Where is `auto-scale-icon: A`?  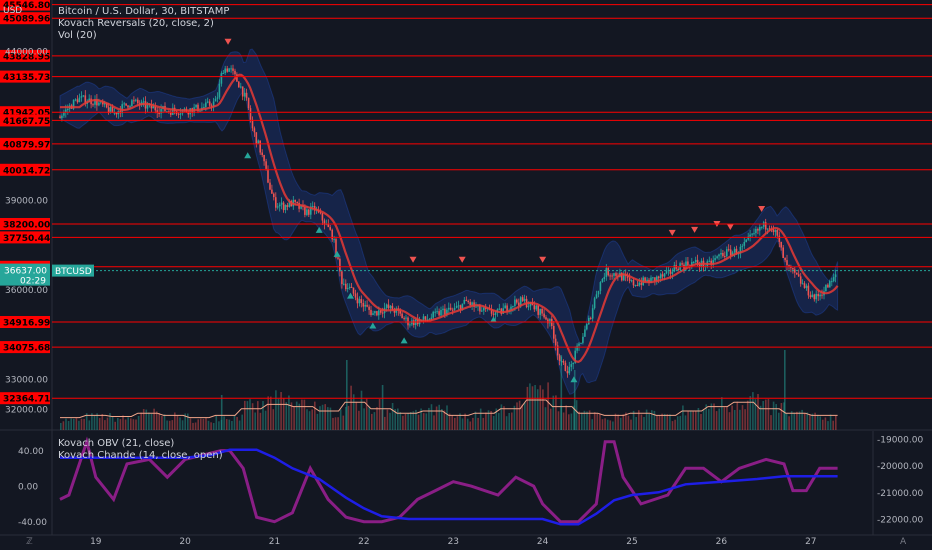 auto-scale-icon: A is located at coordinates (903, 542).